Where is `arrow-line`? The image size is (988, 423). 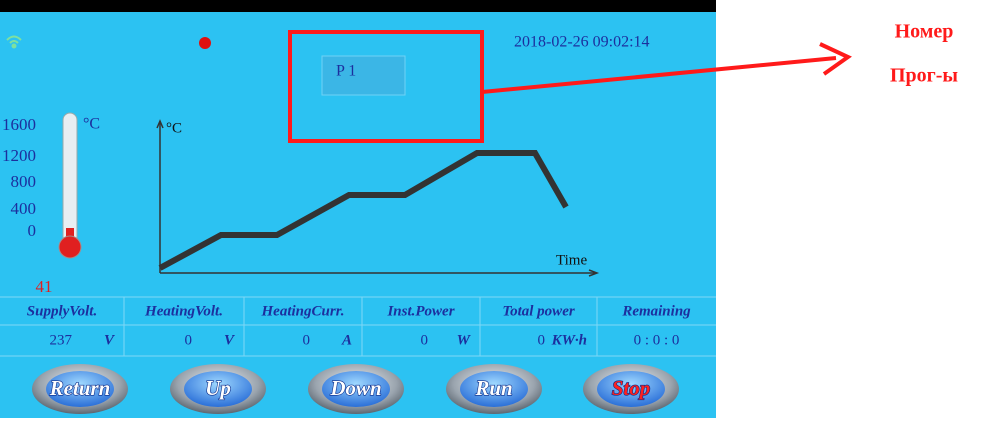 arrow-line is located at coordinates (659, 75).